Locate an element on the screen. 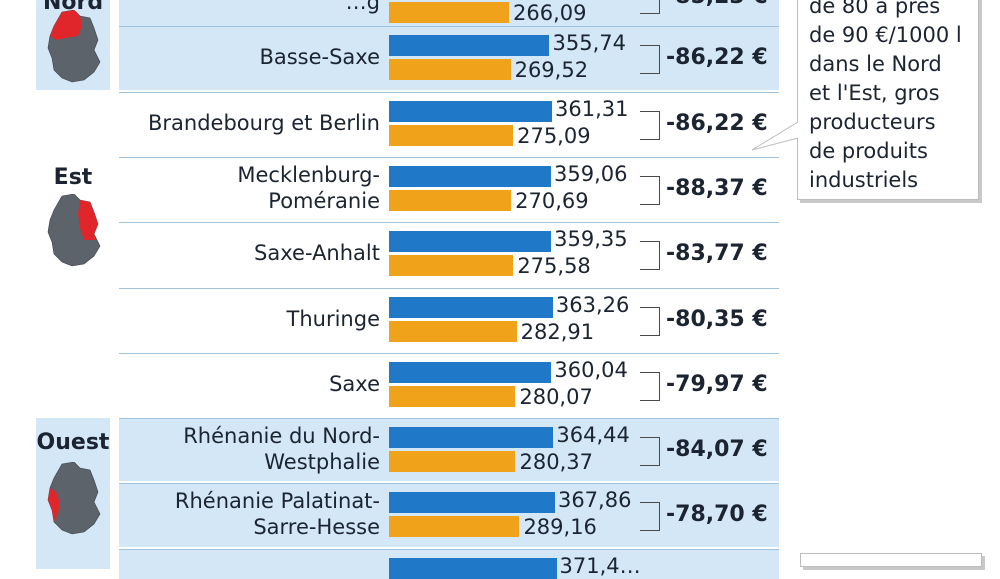  difference-value: -80,35 € is located at coordinates (717, 319).